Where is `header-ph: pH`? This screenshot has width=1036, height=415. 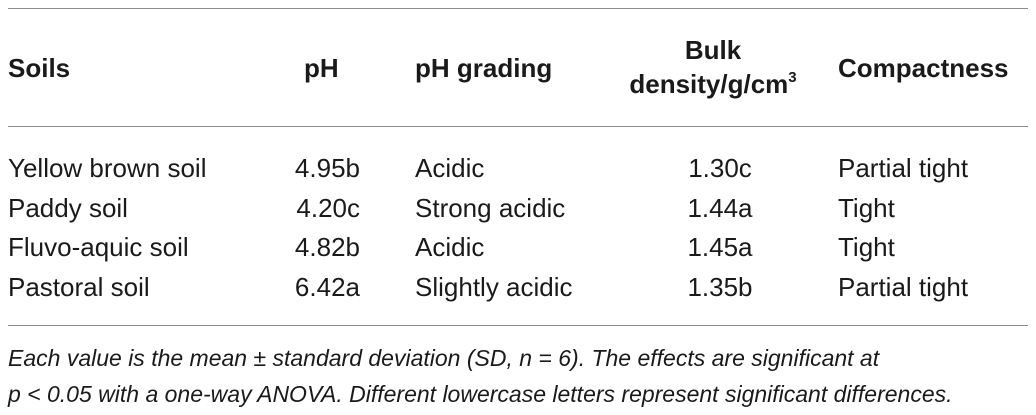 header-ph: pH is located at coordinates (321, 68).